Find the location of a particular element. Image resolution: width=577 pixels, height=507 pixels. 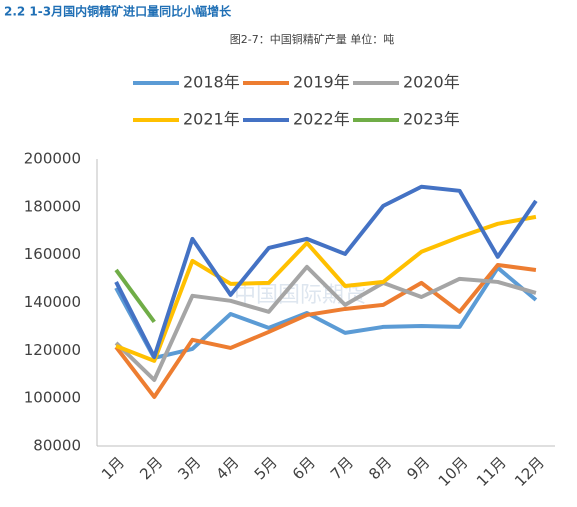

chart-title: 图2-7：中国铜精矿产量 单位：吨 is located at coordinates (312, 39).